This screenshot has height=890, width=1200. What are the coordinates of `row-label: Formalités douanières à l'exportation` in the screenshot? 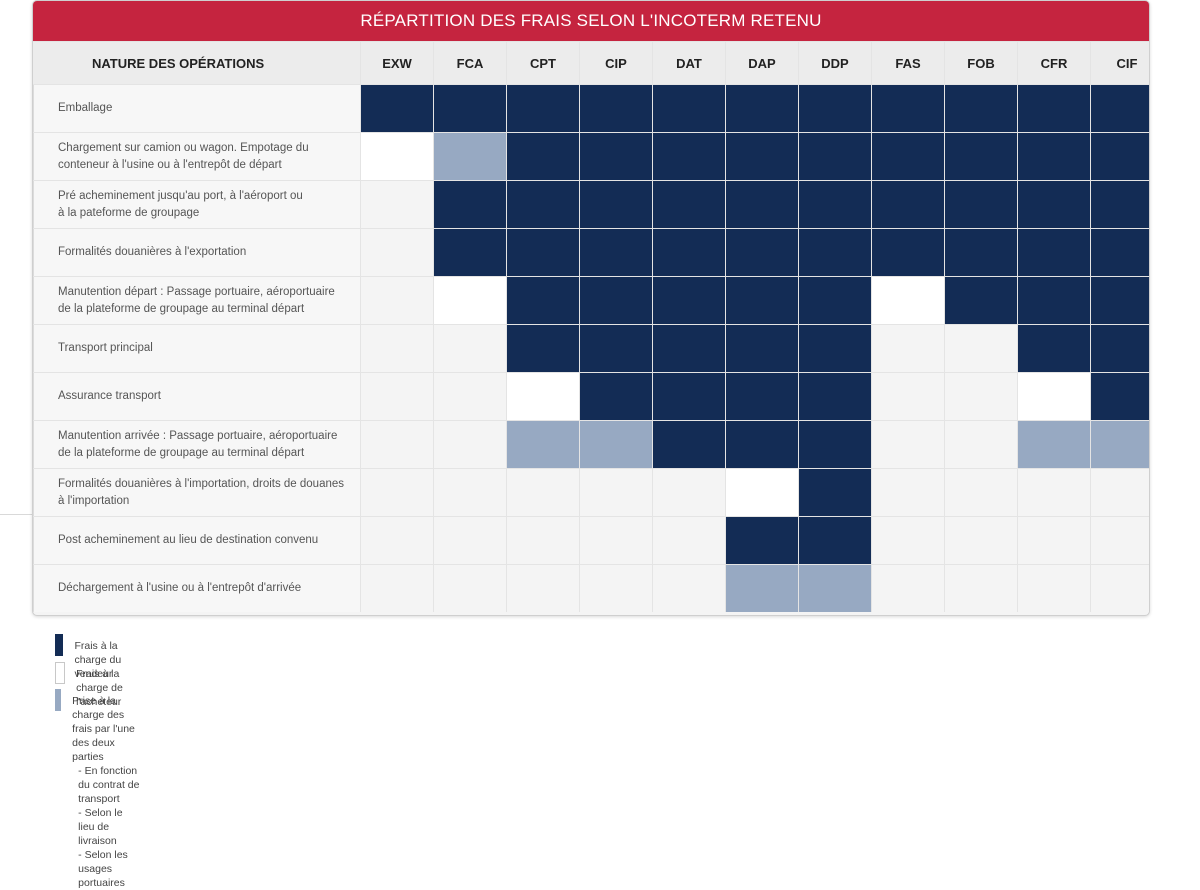 It's located at (196, 252).